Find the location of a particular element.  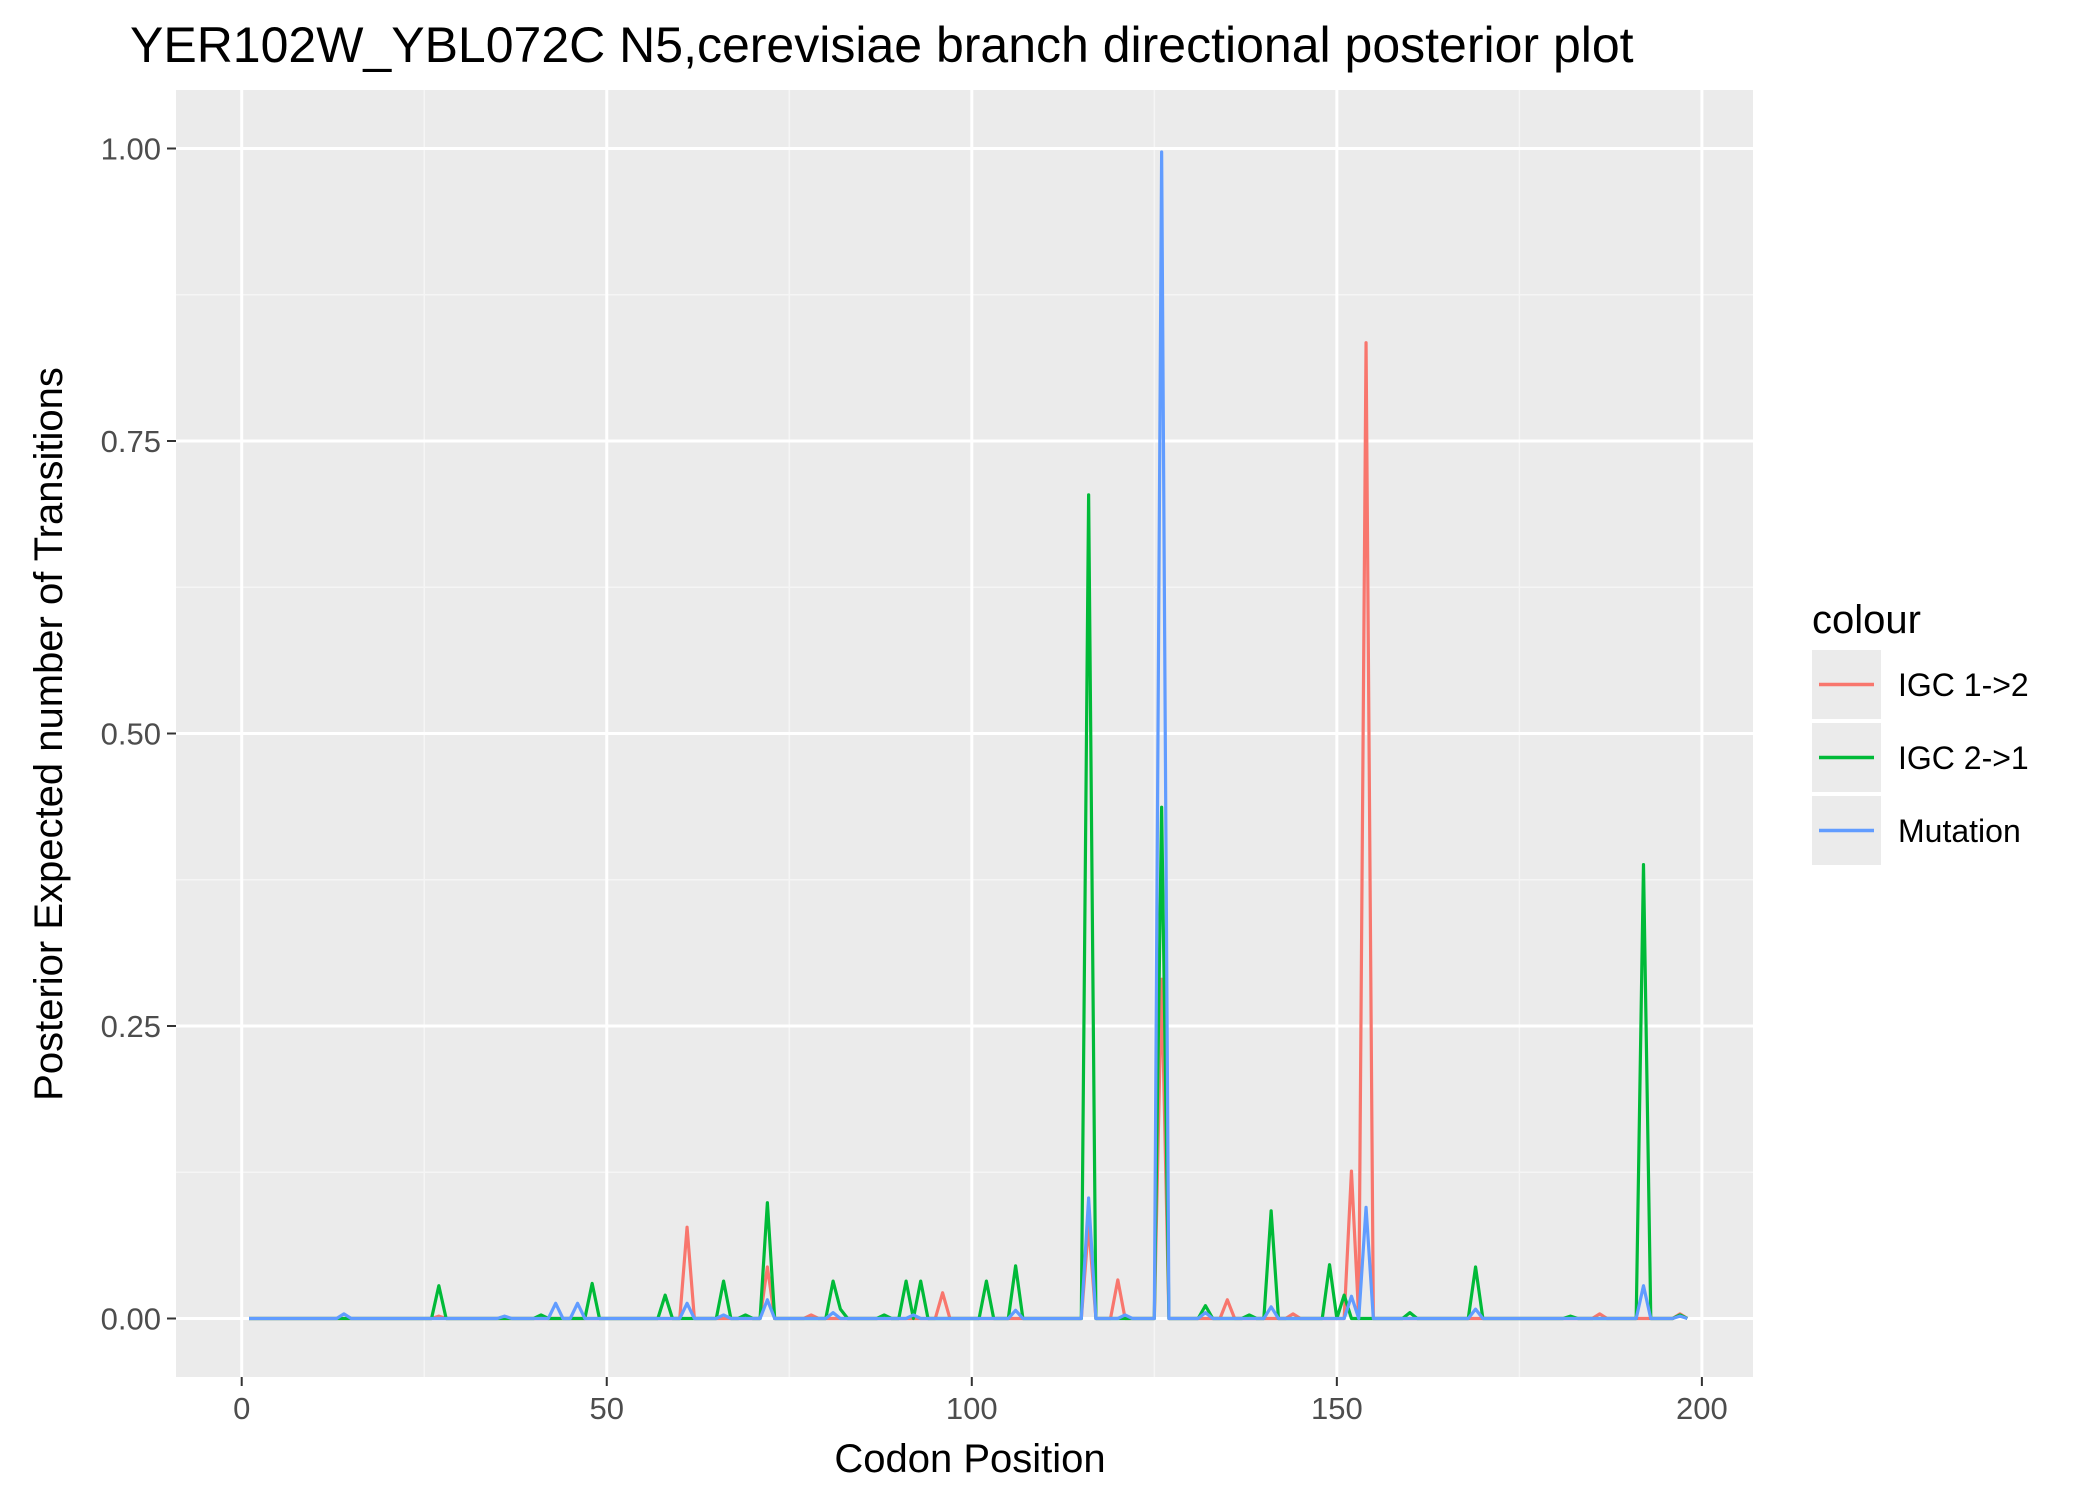

y-axis-tick-labels: 0.00 0.25 0.50 0.75 1.00 is located at coordinates (131, 734).